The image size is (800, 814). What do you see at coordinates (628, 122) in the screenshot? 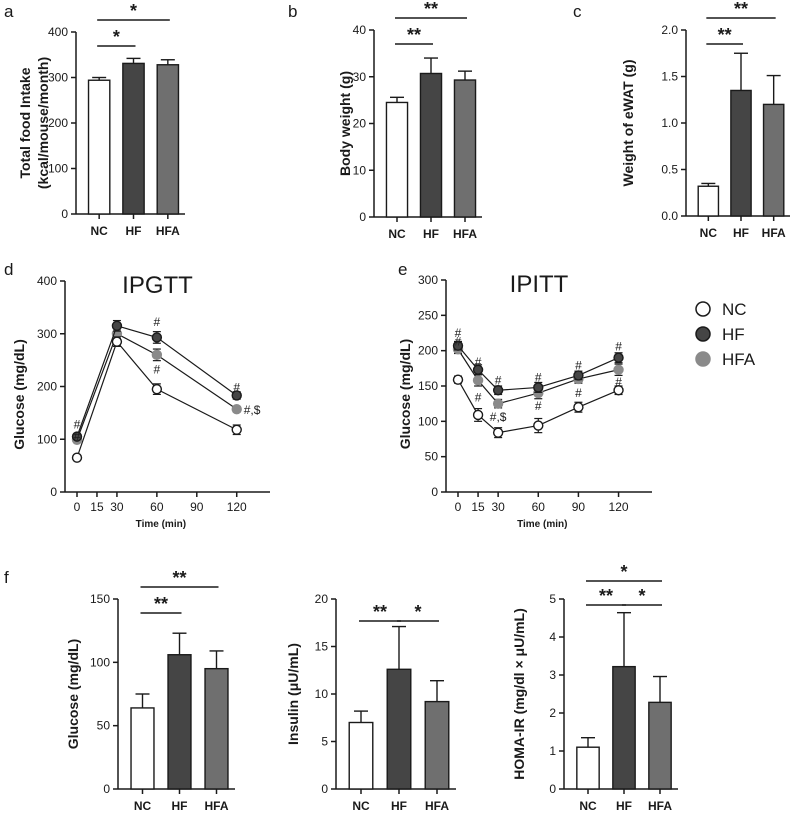
I see `y-axis-label: Weight of eWAT (g)` at bounding box center [628, 122].